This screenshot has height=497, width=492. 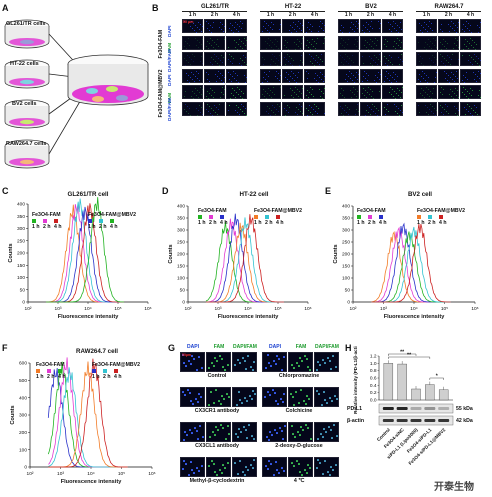 I want to click on h-sig-label: **, so click(x=409, y=356).